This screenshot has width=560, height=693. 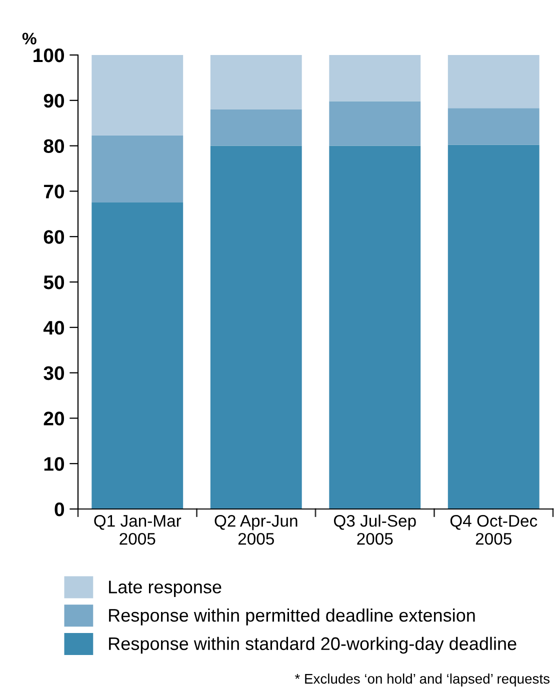 I want to click on x-tick-label: Q1 Jan-Mar 2005, so click(x=138, y=529).